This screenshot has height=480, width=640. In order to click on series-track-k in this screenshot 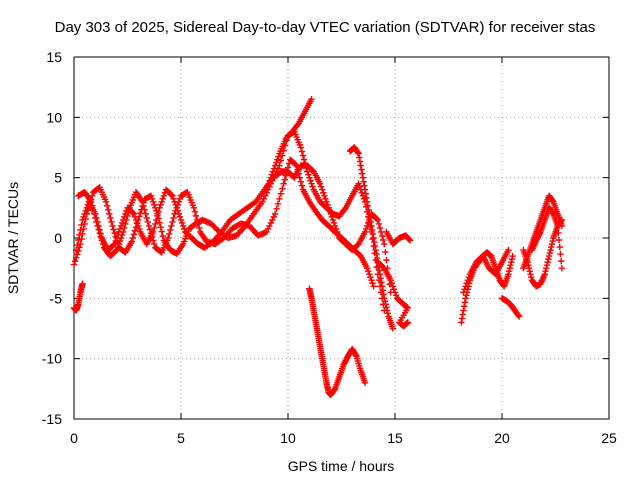, I will do `click(486, 271)`.